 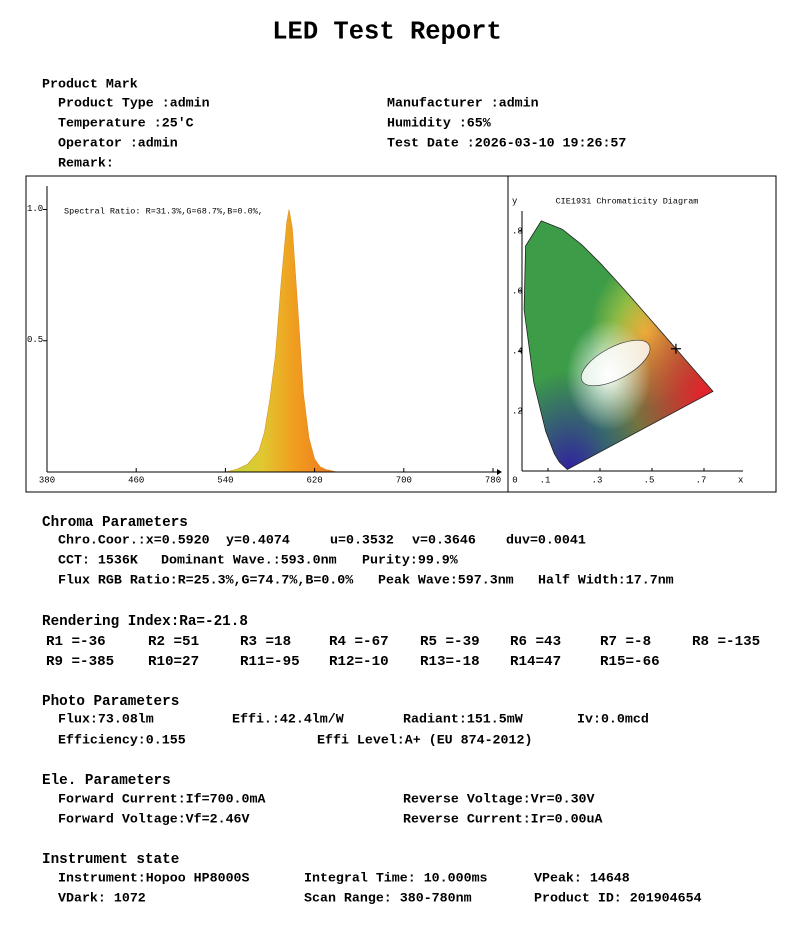 What do you see at coordinates (499, 472) in the screenshot?
I see `x-axis-arrow` at bounding box center [499, 472].